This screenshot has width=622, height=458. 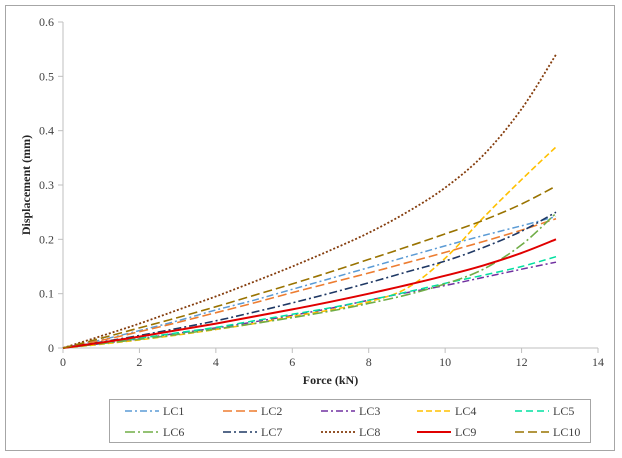 I want to click on y-tick-label: 0.5, so click(x=46, y=76).